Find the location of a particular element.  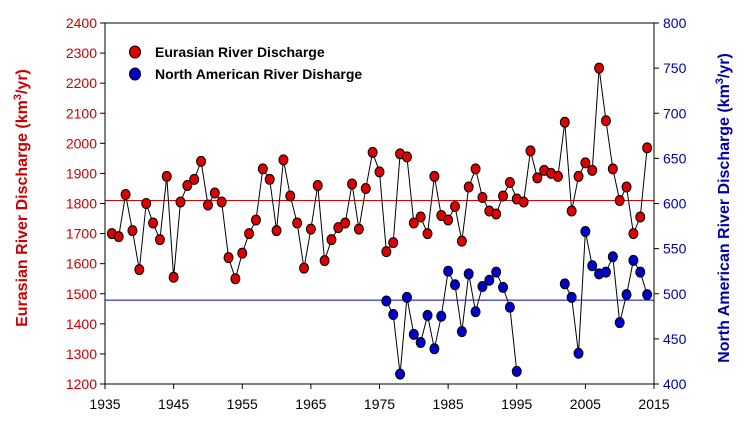

point-eurasian-1965 is located at coordinates (310, 229).